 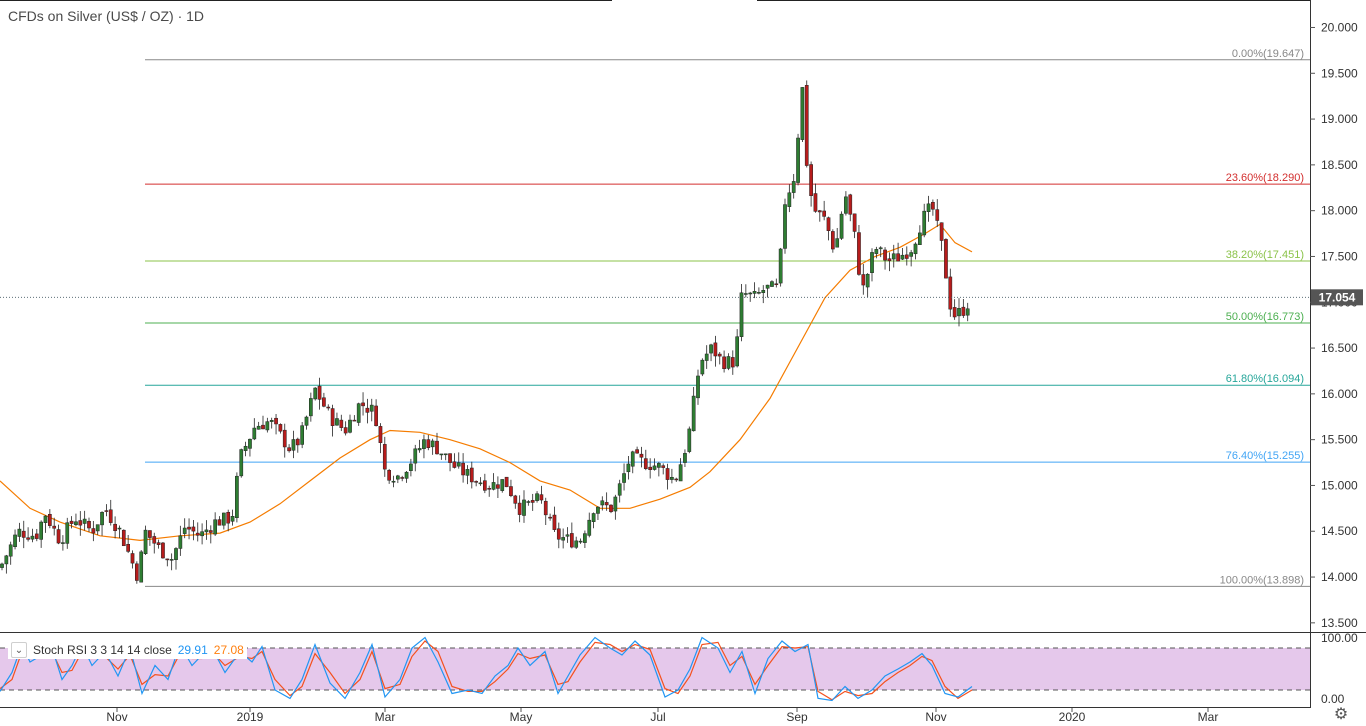 I want to click on chart-title: CFDs on Silver (US$ / OZ) · 1D, so click(x=106, y=16).